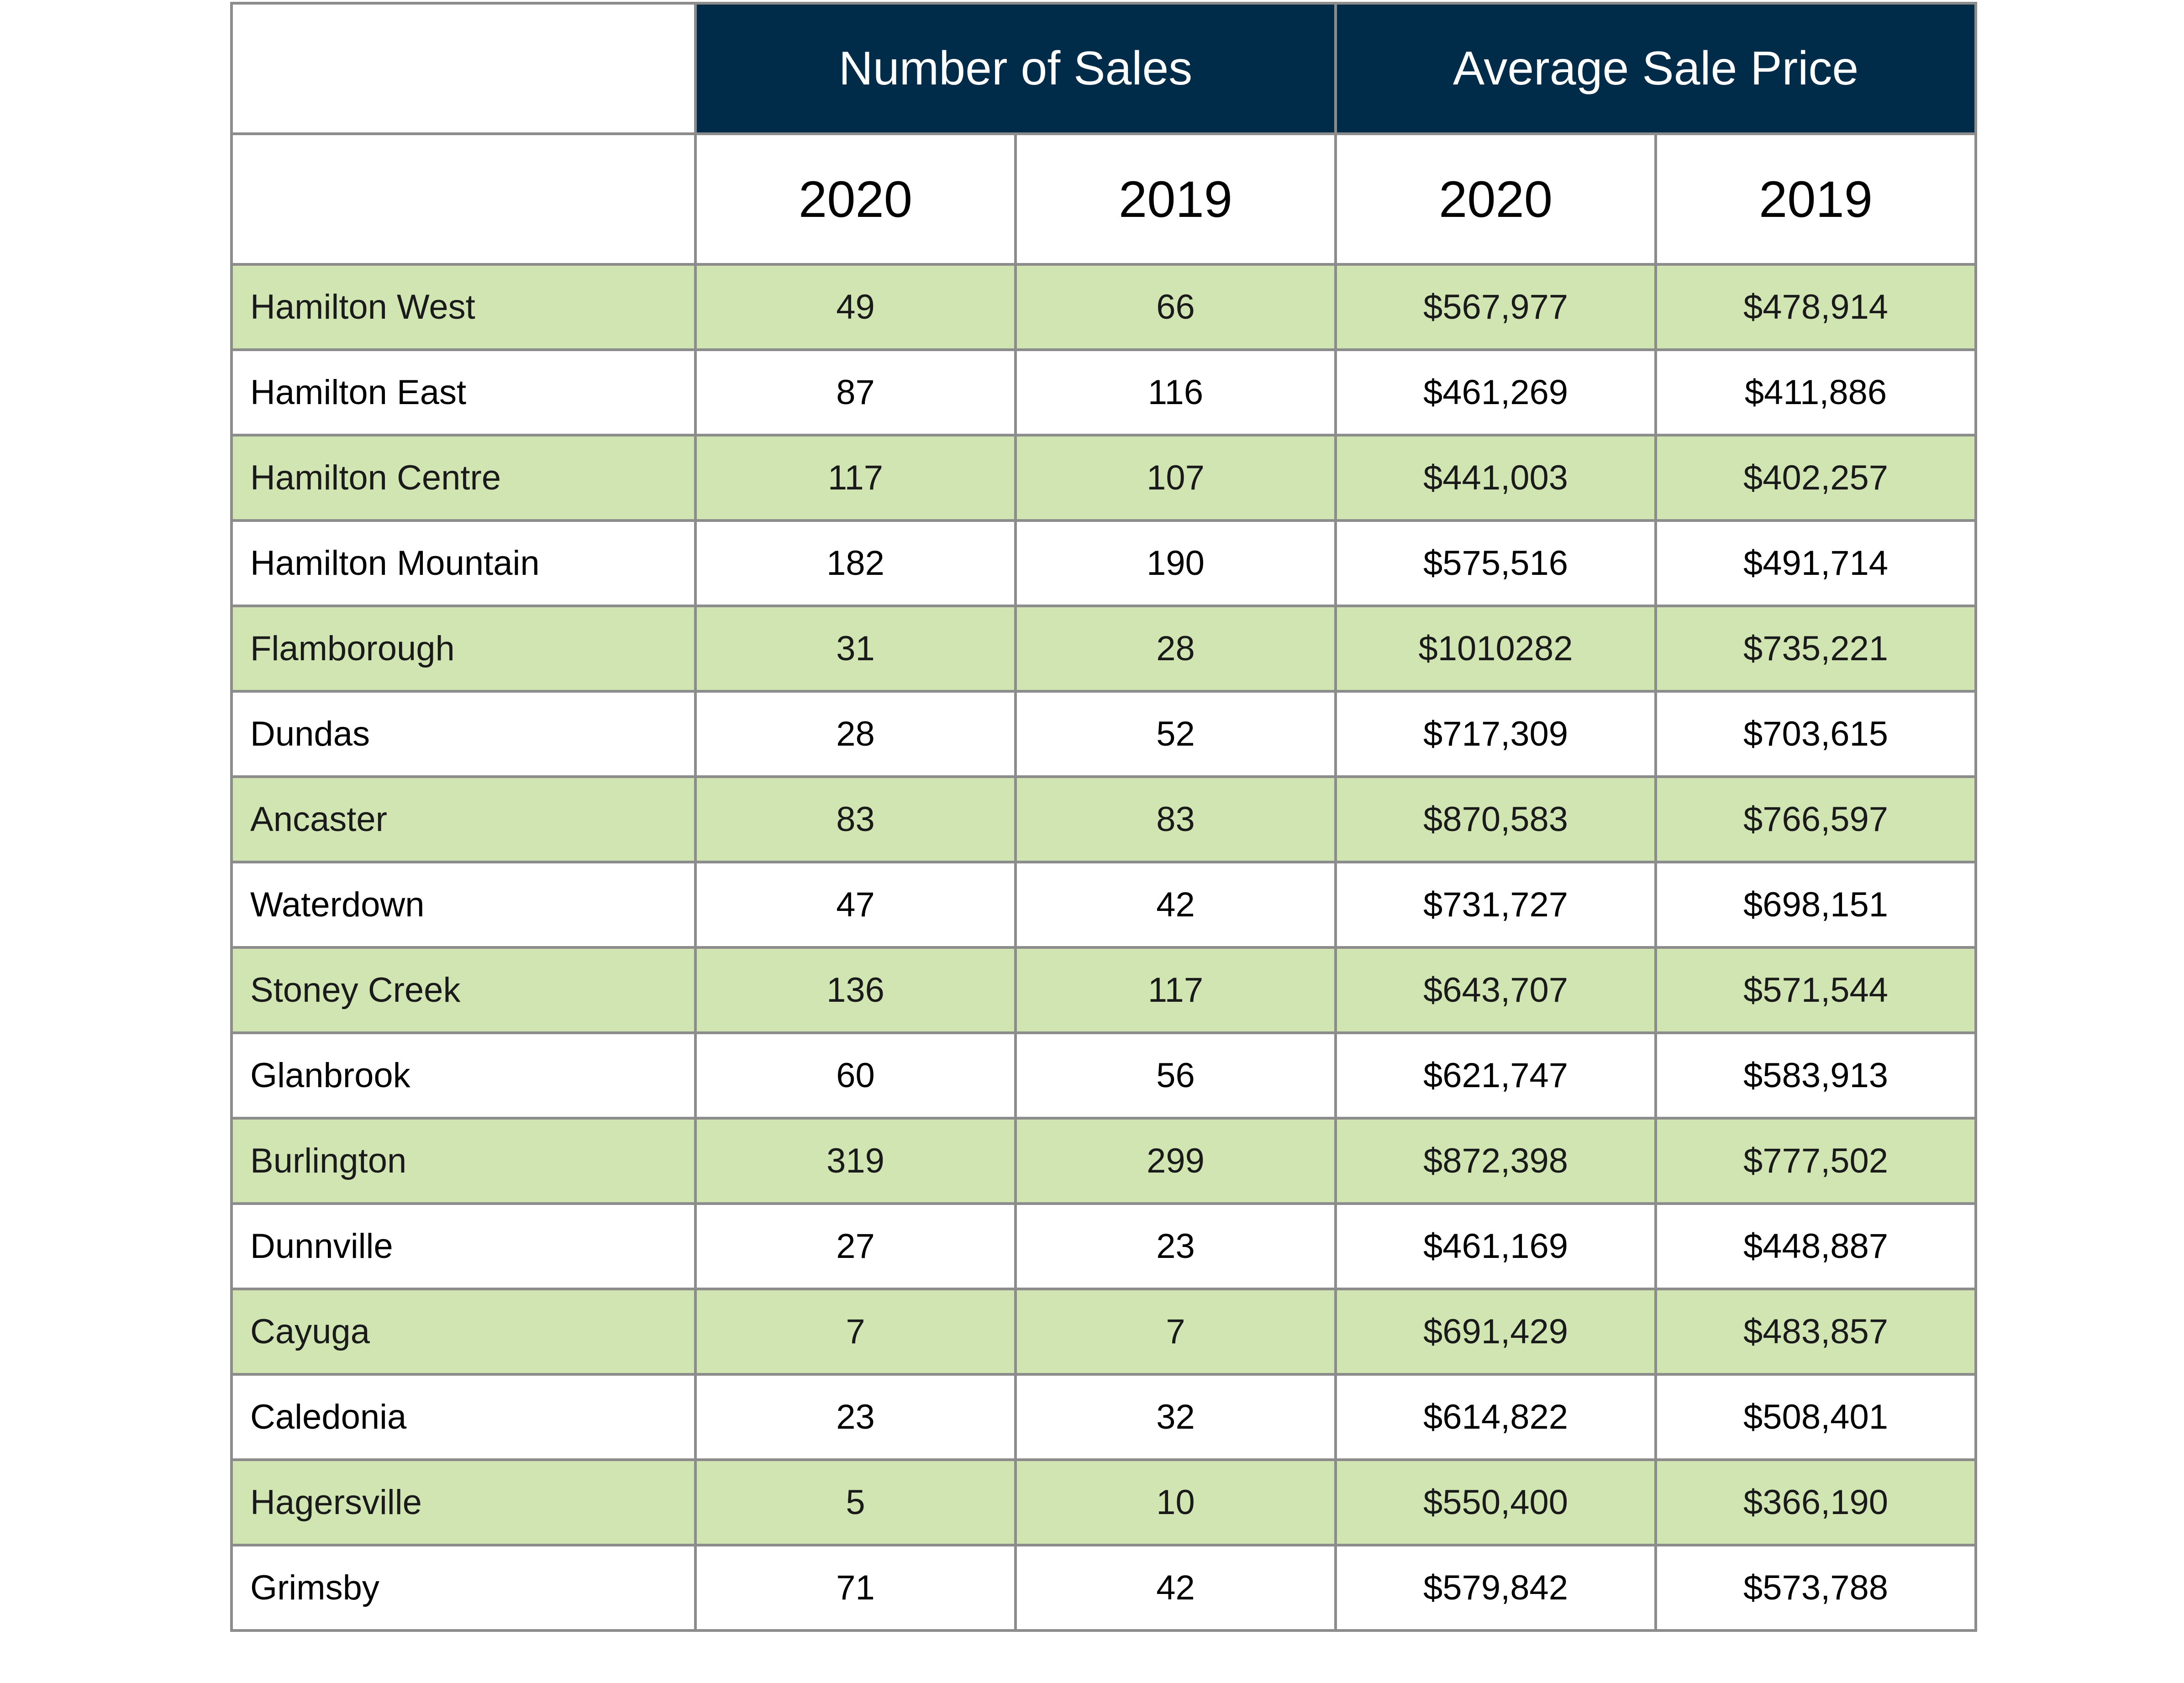 The width and height of the screenshot is (2184, 1683). What do you see at coordinates (1816, 199) in the screenshot?
I see `price-2019-header: 2019` at bounding box center [1816, 199].